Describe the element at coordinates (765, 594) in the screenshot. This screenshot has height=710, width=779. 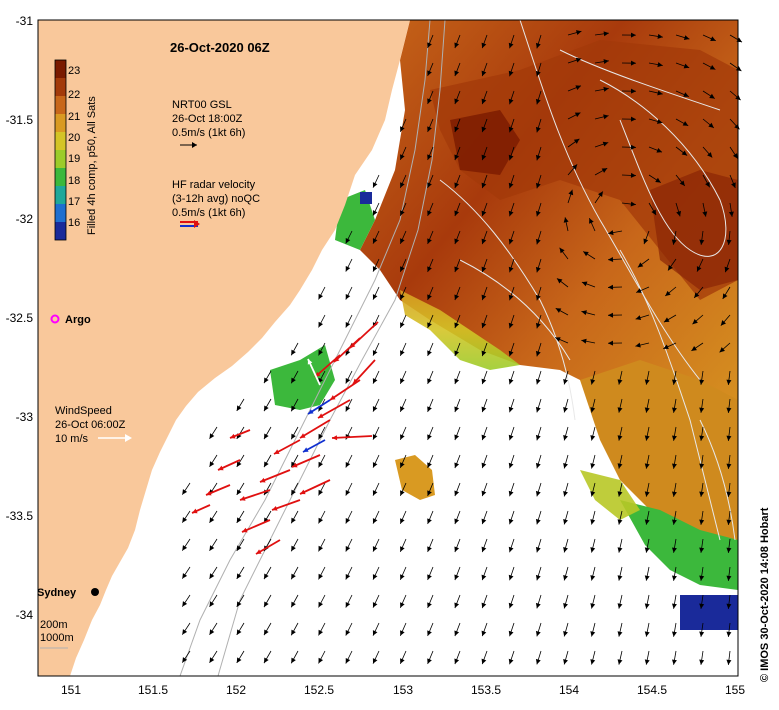
I see `credit-text: © IMOS 30-Oct-2020 14:08 Hobart` at that location.